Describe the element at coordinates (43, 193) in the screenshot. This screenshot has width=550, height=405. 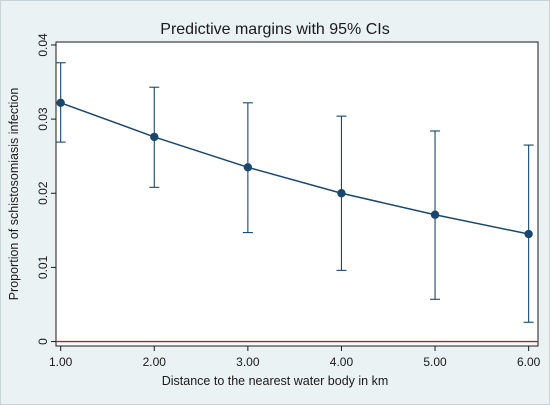
I see `y-tick-label-2: 0.02` at that location.